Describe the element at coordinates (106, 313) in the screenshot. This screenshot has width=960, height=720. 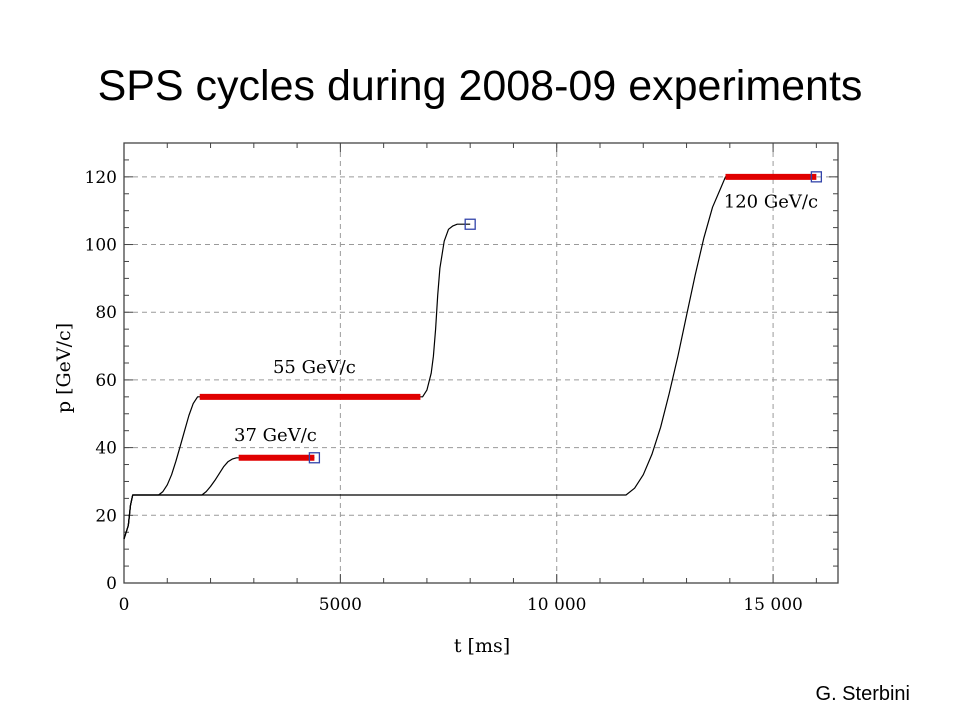
I see `y-tick-label-4: 80` at that location.